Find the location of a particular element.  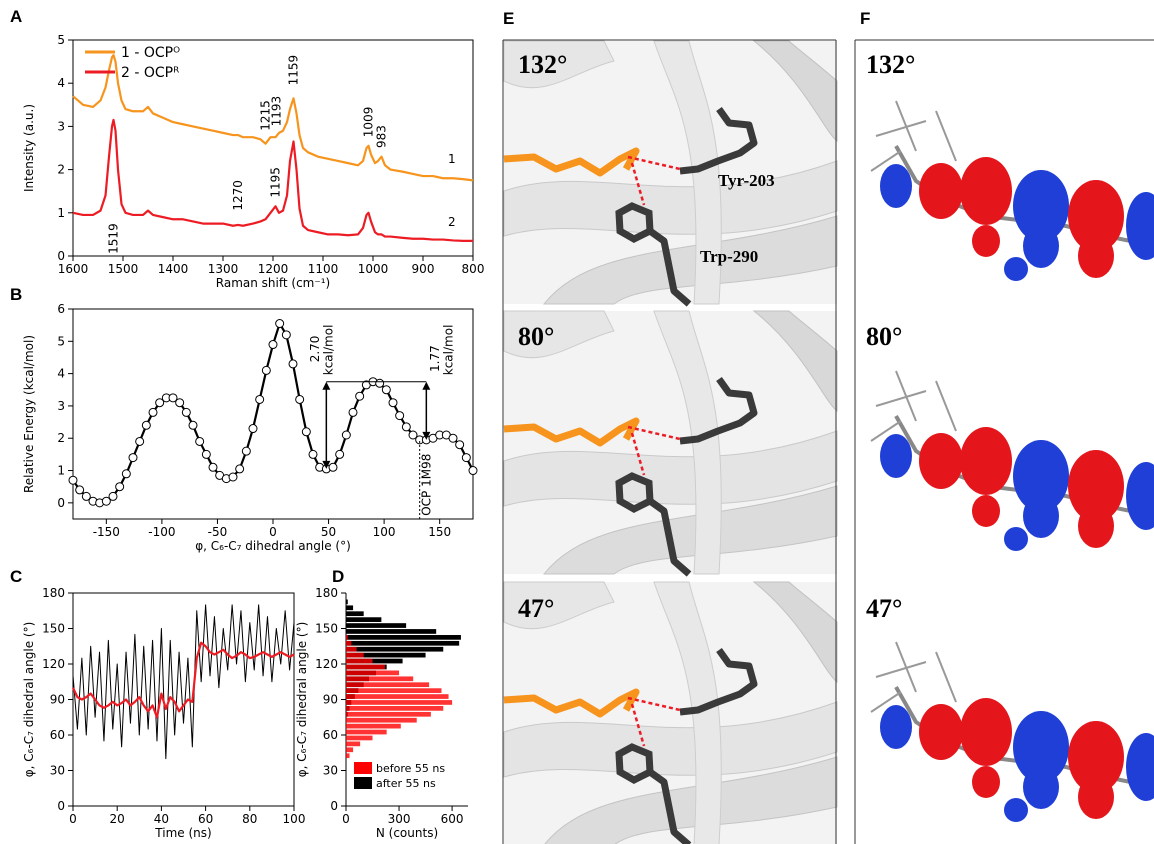

x-tick-label: 1200 is located at coordinates (273, 269).